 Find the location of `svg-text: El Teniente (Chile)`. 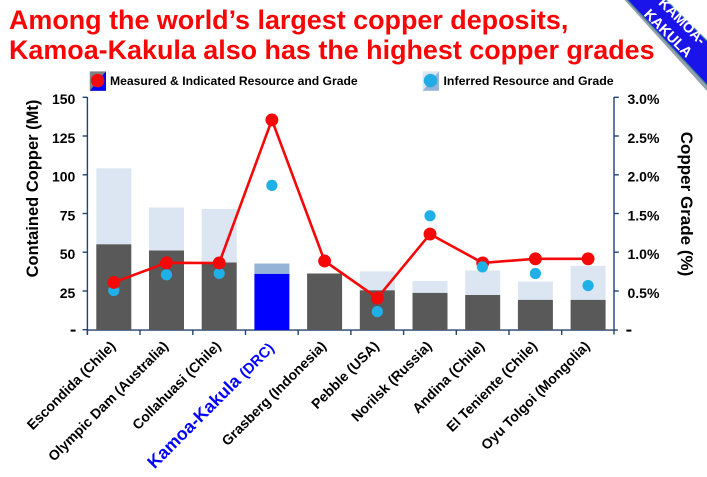

svg-text: El Teniente (Chile) is located at coordinates (491, 386).